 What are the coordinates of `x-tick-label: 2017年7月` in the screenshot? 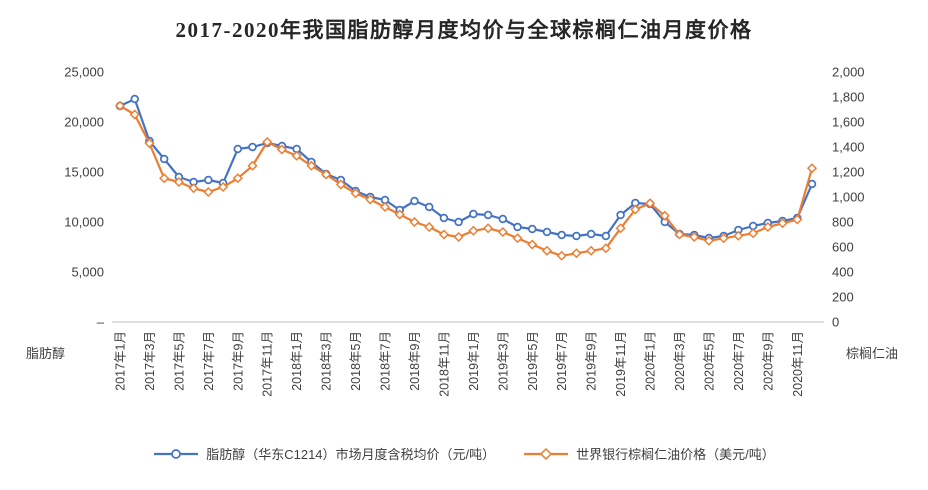 It's located at (209, 361).